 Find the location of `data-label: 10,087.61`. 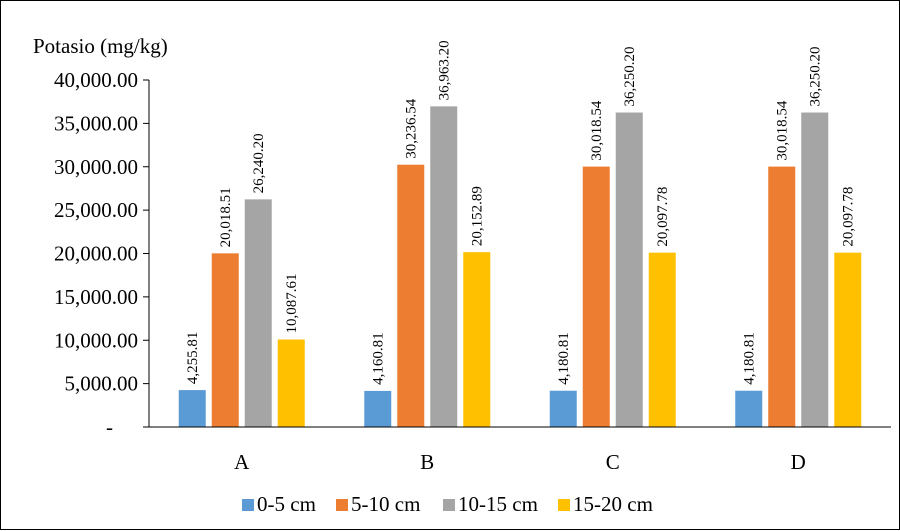

data-label: 10,087.61 is located at coordinates (292, 303).